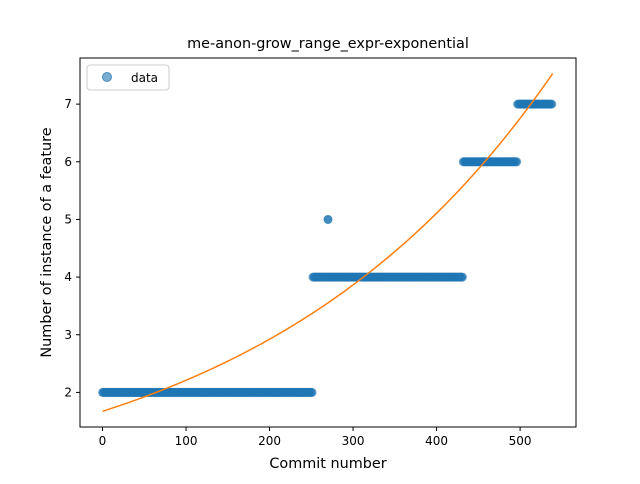 Image resolution: width=640 pixels, height=484 pixels. I want to click on legend-box, so click(128, 77).